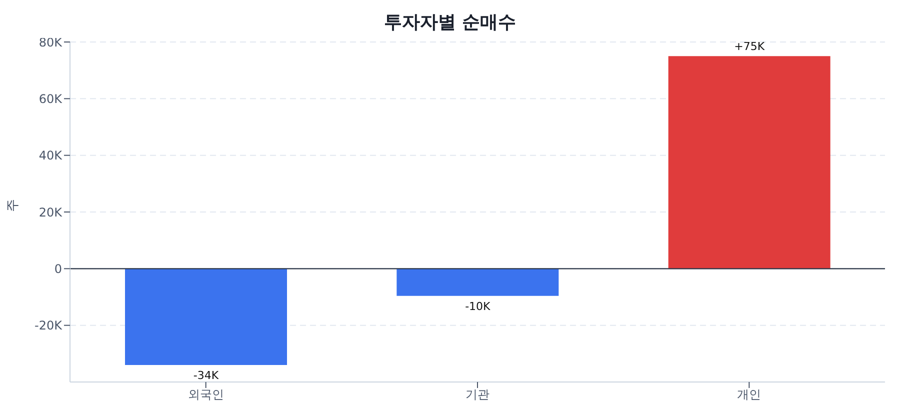  What do you see at coordinates (58, 269) in the screenshot?
I see `y-tick-label: 0` at bounding box center [58, 269].